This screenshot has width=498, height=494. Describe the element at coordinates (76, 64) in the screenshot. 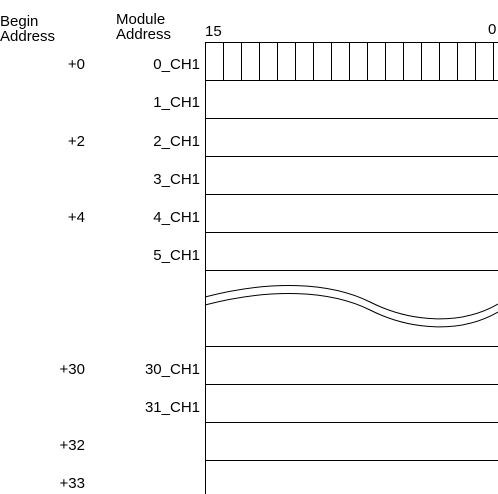

I see `begin-address-0: +0` at that location.